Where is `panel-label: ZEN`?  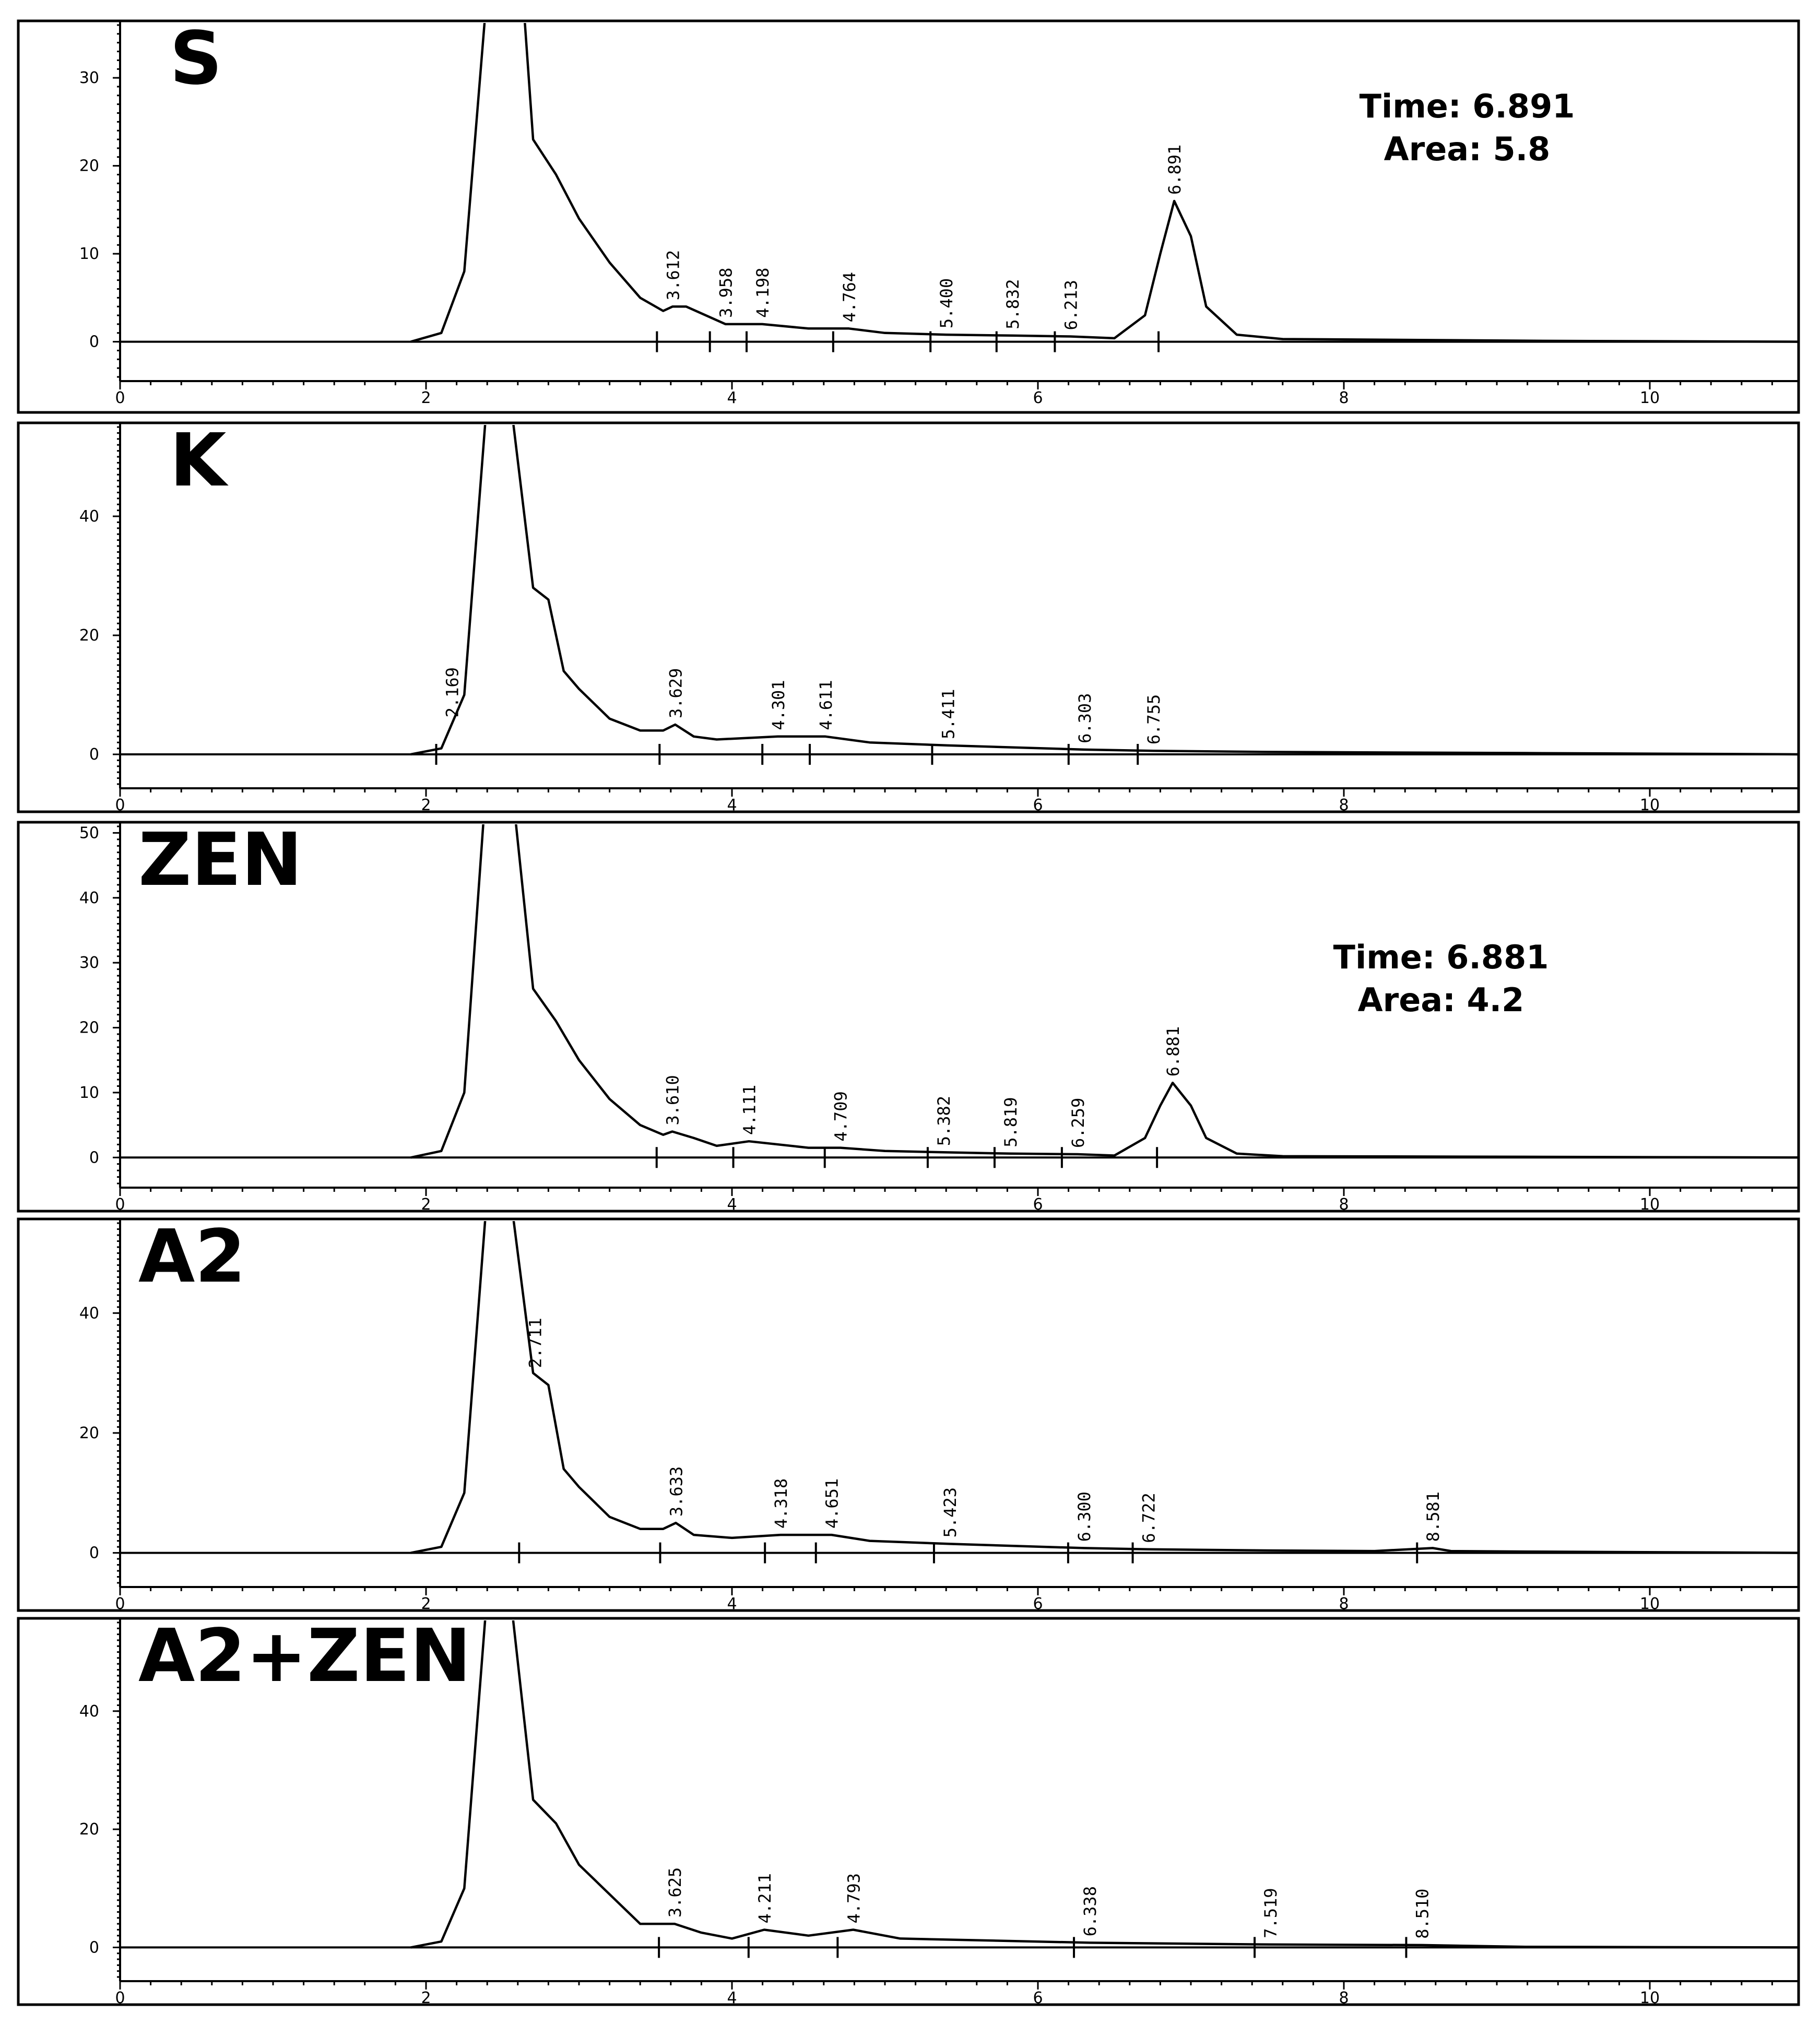
panel-label: ZEN is located at coordinates (220, 860).